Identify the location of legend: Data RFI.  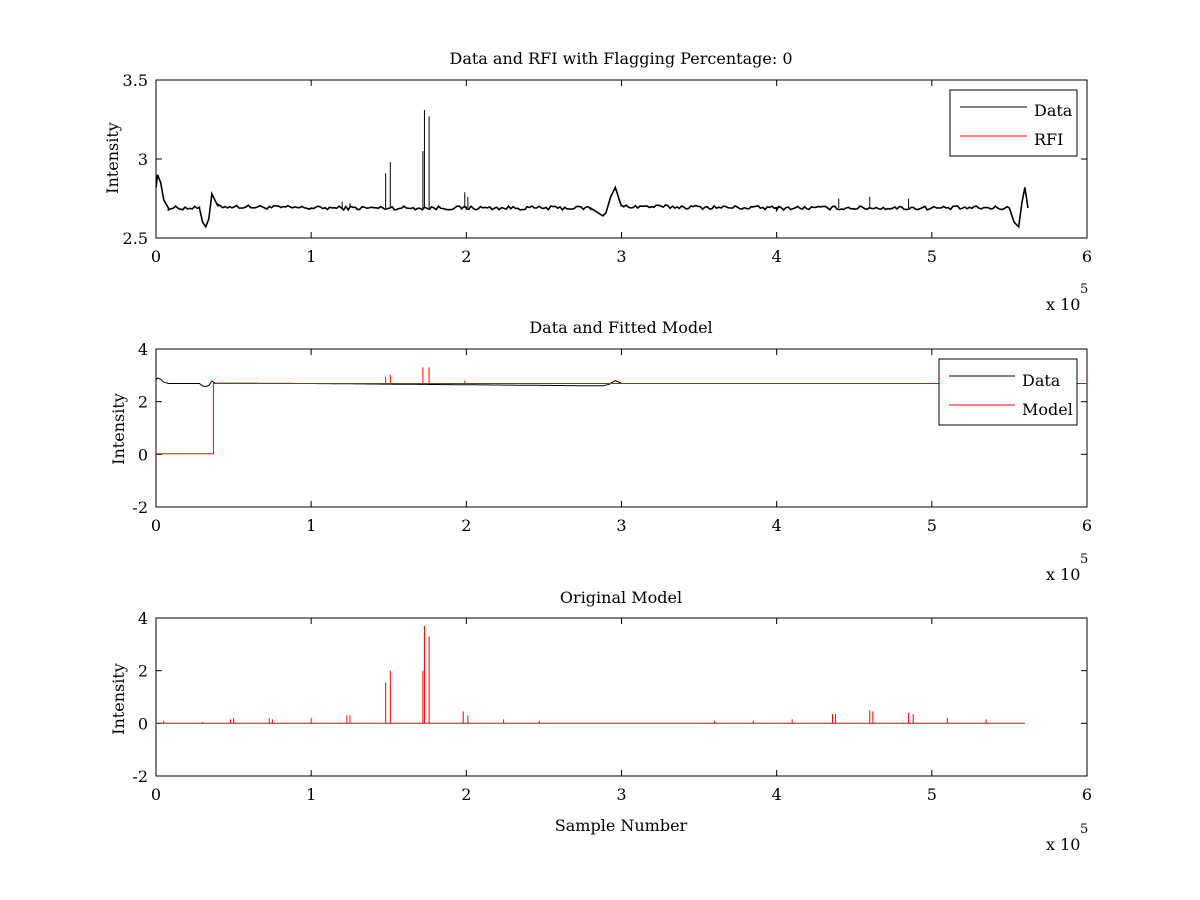
(1013, 123).